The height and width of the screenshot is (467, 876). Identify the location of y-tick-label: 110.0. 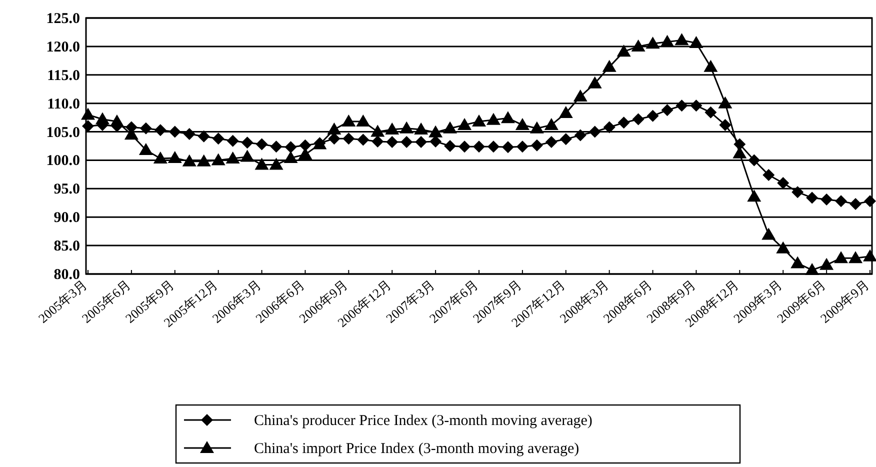
(63, 104).